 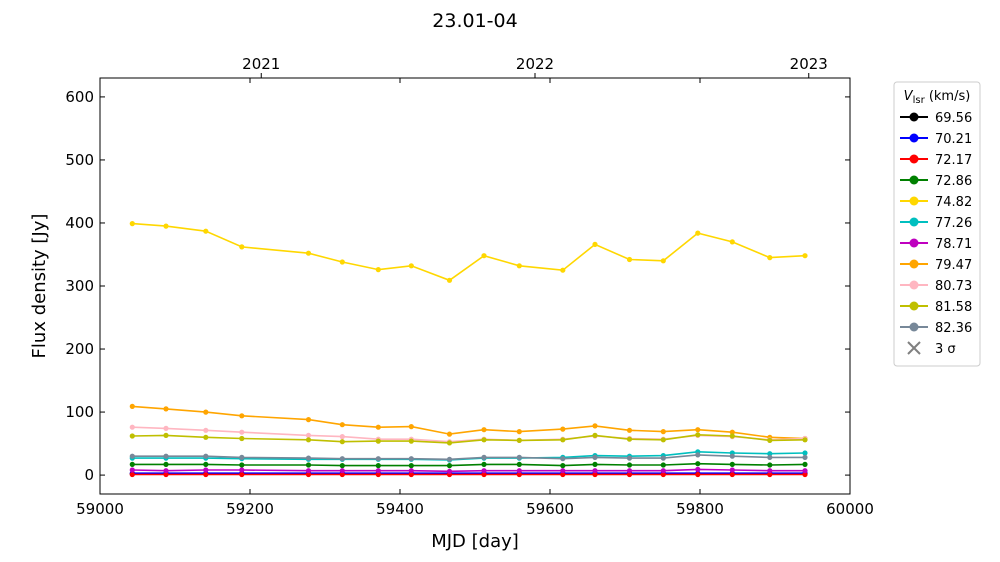 What do you see at coordinates (953, 118) in the screenshot?
I see `legend-label-69.56: 69.56` at bounding box center [953, 118].